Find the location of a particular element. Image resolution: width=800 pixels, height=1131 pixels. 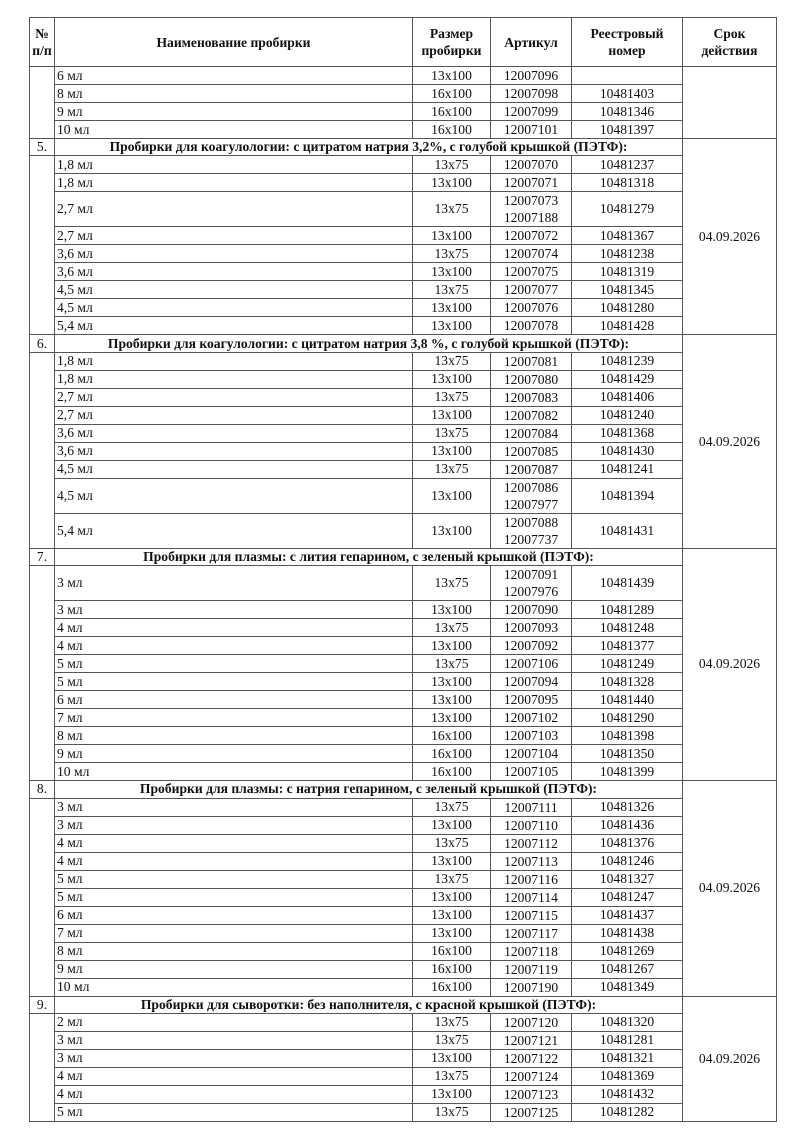

section-number: 7. is located at coordinates (42, 557).